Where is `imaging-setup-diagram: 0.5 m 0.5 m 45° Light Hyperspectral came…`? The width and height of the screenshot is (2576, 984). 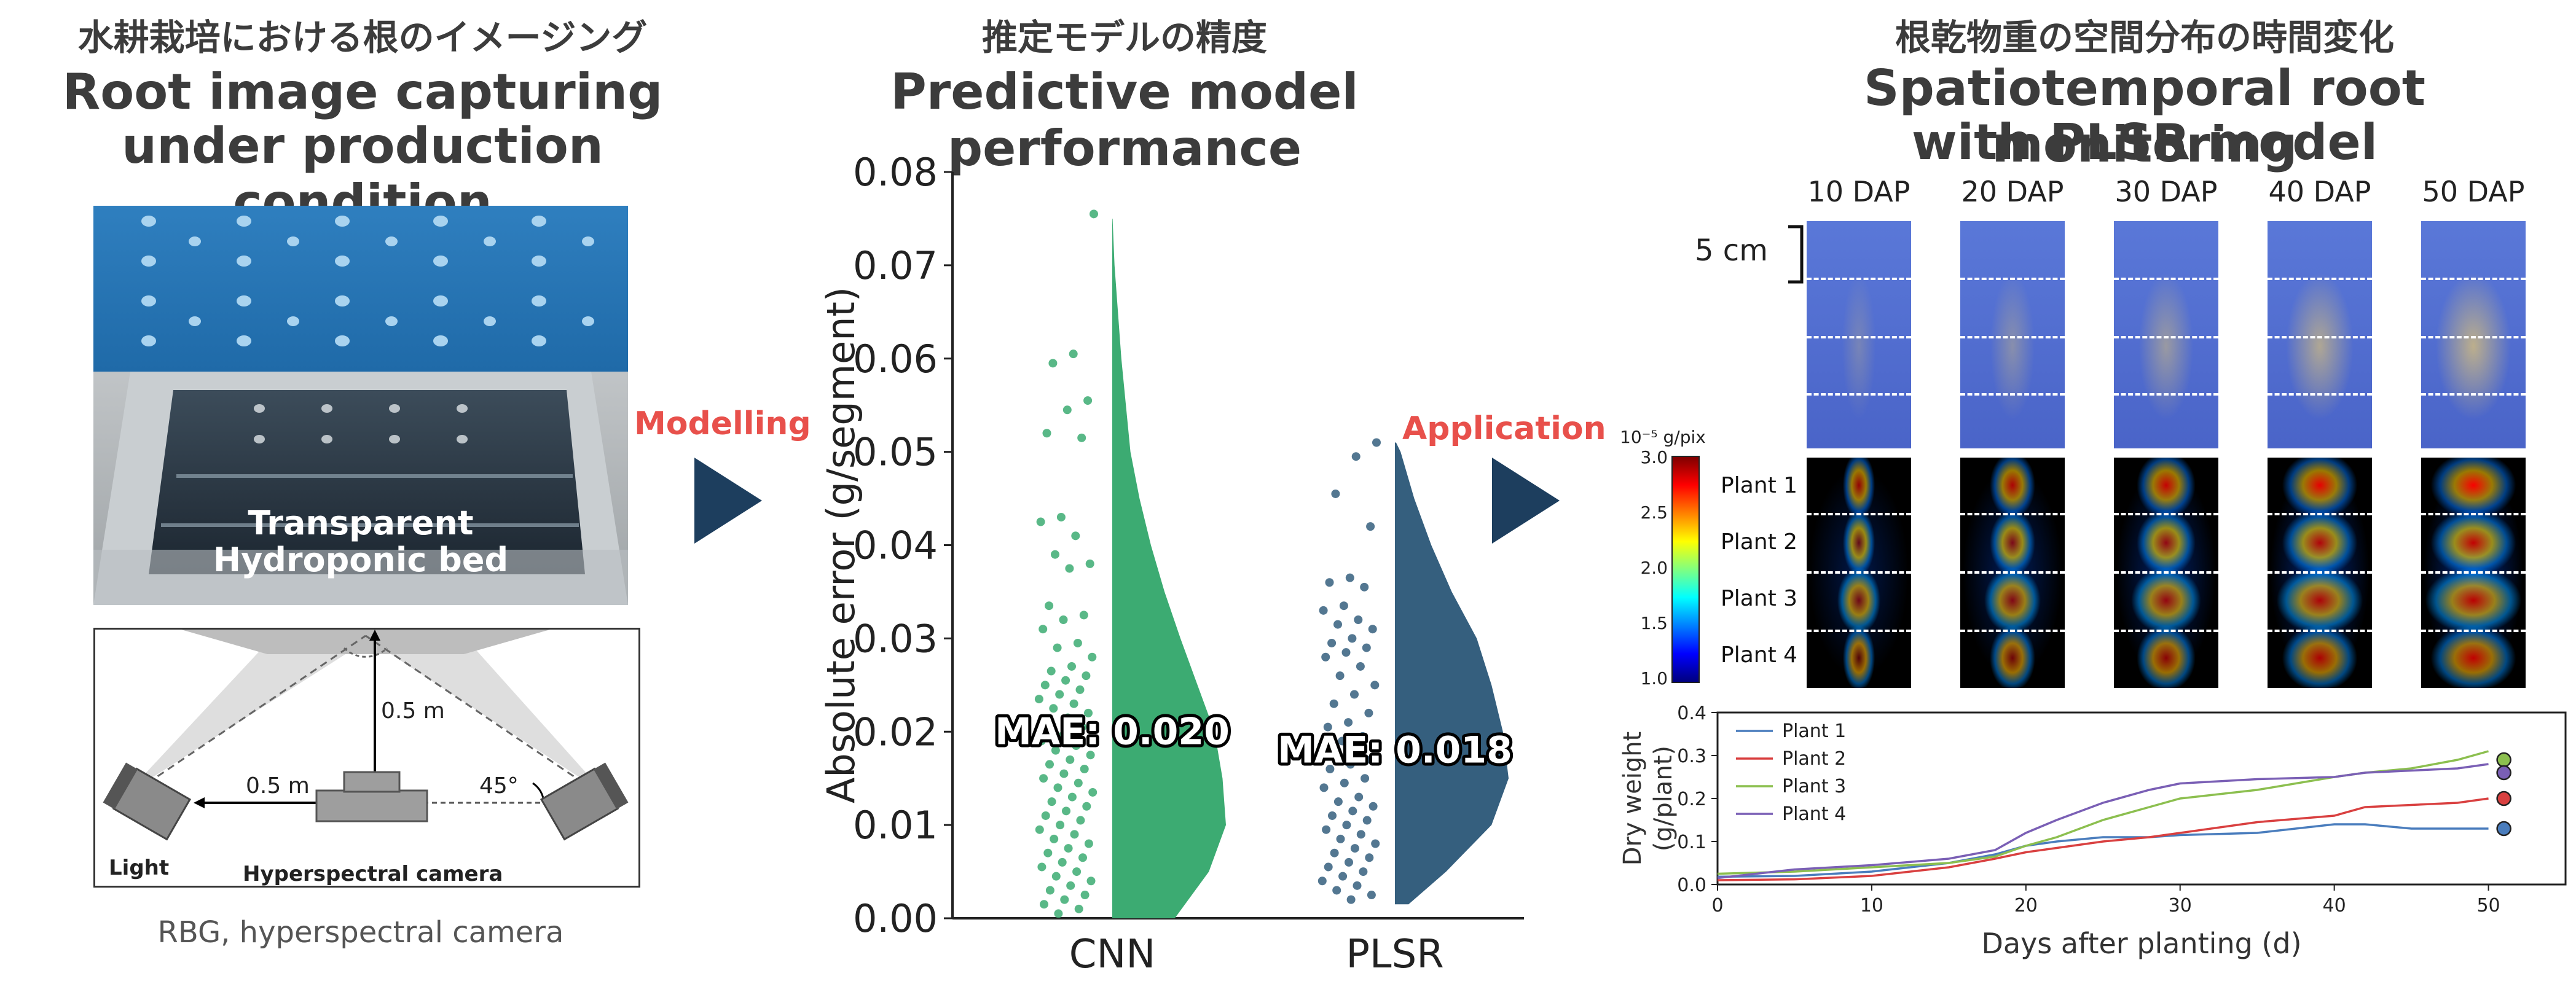 imaging-setup-diagram: 0.5 m 0.5 m 45° Light Hyperspectral came… is located at coordinates (366, 758).